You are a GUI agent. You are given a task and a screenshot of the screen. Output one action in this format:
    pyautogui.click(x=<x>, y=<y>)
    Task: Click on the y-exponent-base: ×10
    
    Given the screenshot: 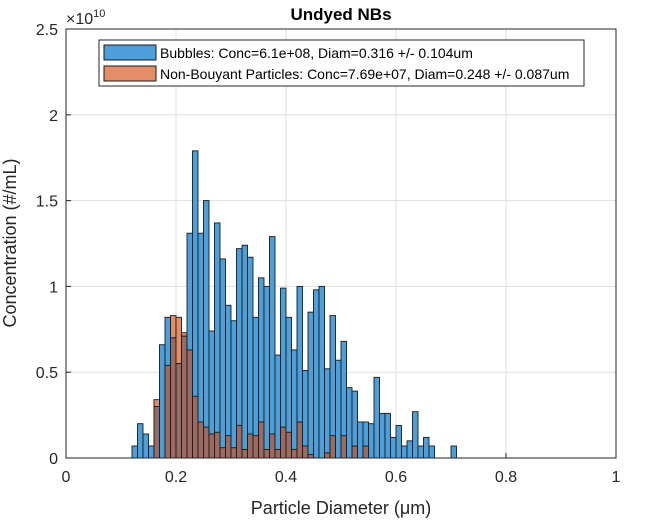 What is the action you would take?
    pyautogui.click(x=79, y=19)
    